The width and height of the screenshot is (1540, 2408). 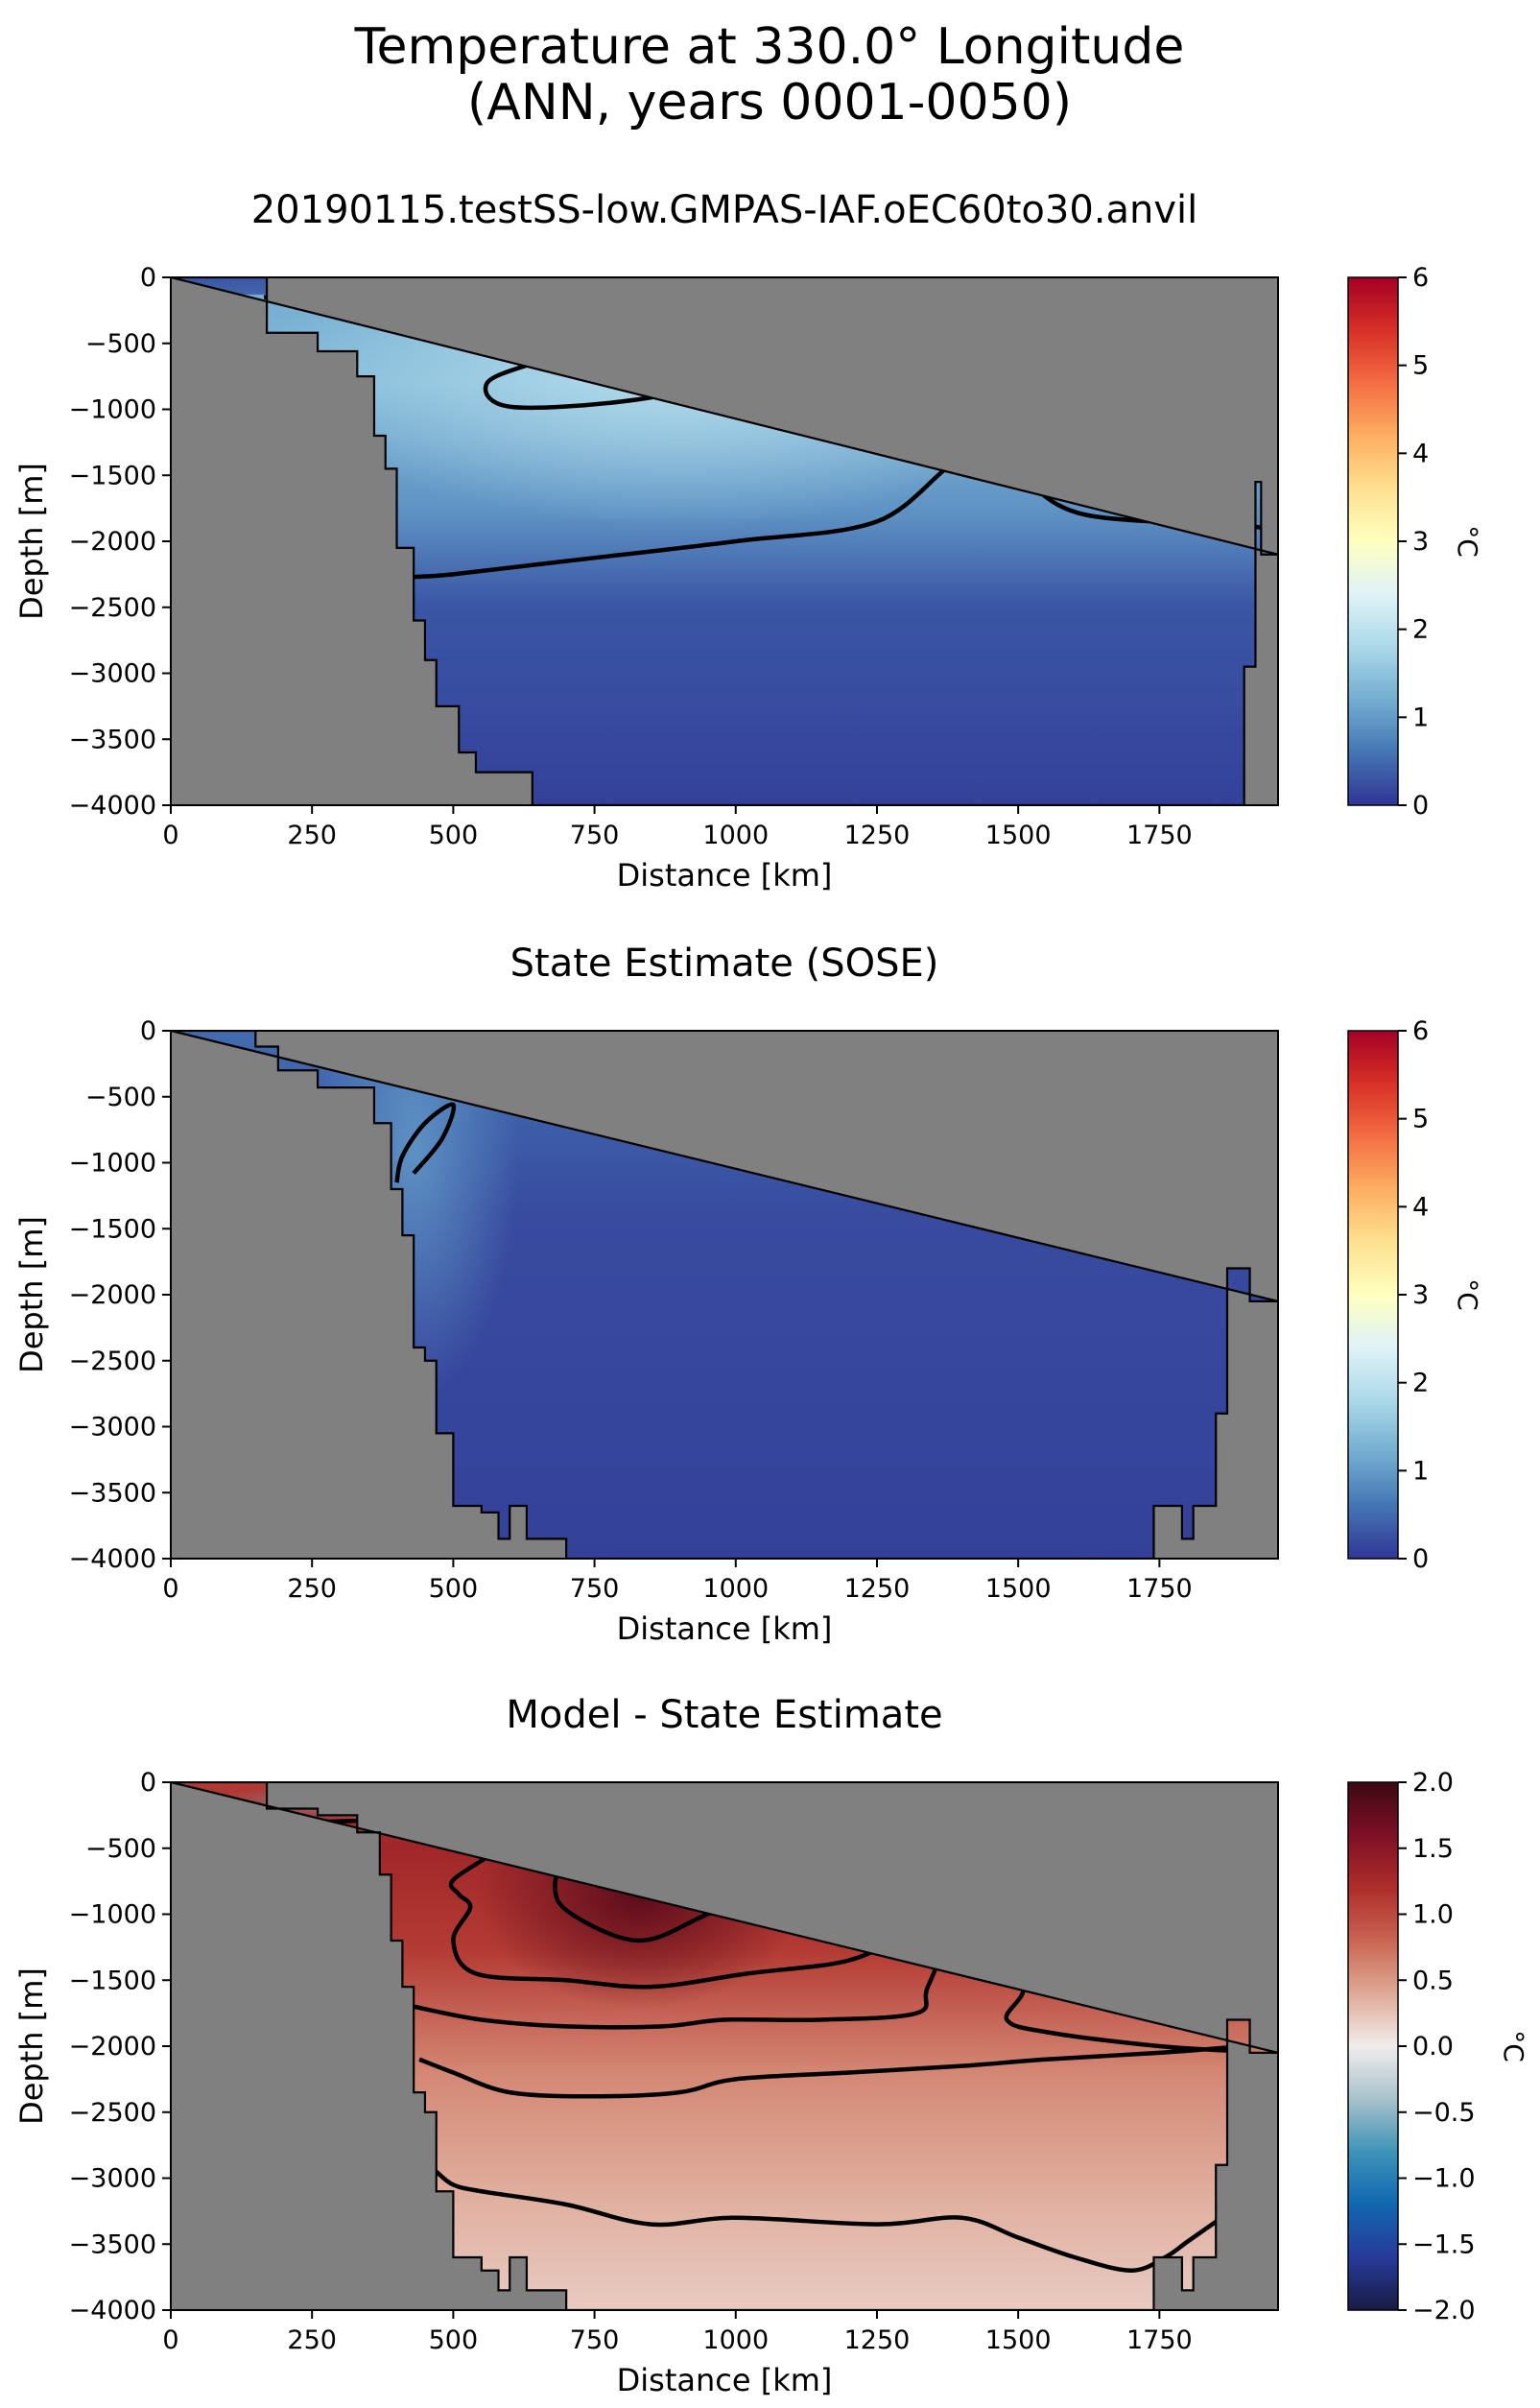 I want to click on colorbar-tick-label: 0.5, so click(x=1433, y=1980).